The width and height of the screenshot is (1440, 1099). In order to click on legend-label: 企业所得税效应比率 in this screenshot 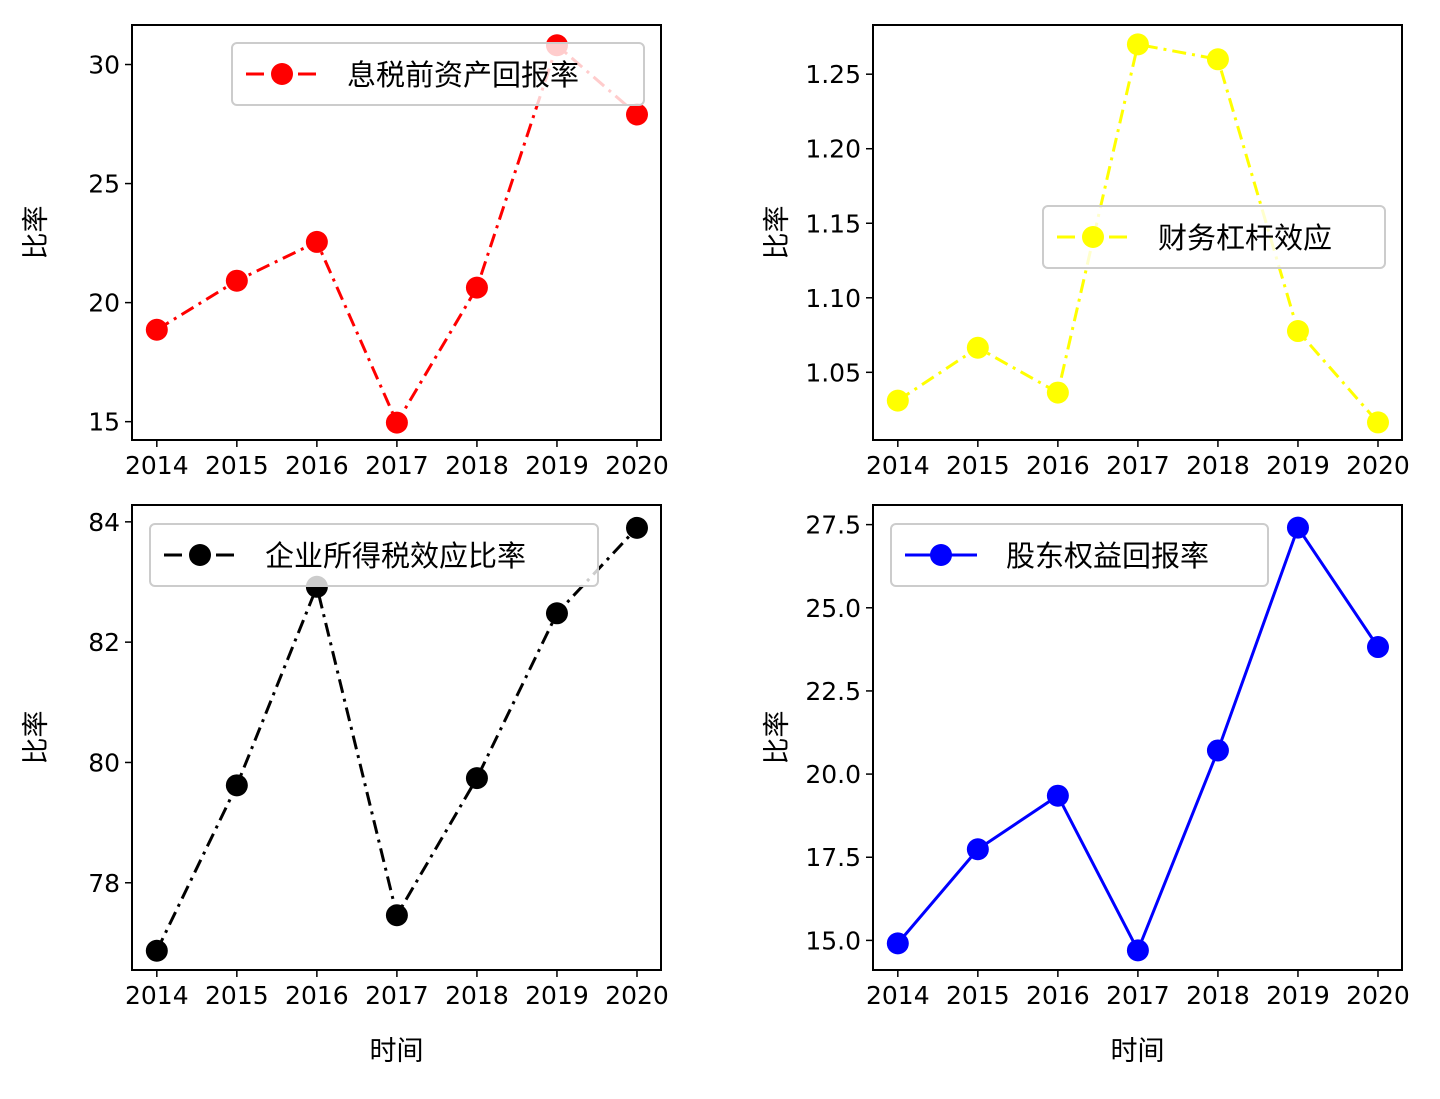, I will do `click(395, 556)`.